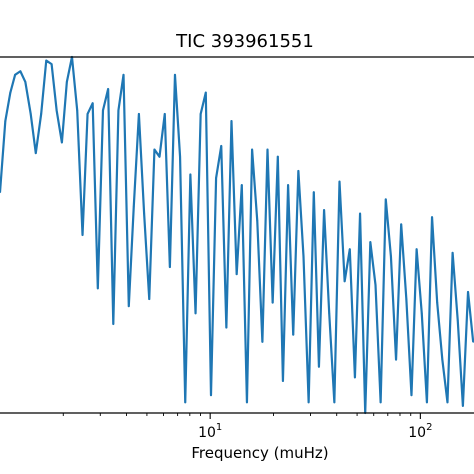  What do you see at coordinates (210, 431) in the screenshot?
I see `x-tick-label: 10¹` at bounding box center [210, 431].